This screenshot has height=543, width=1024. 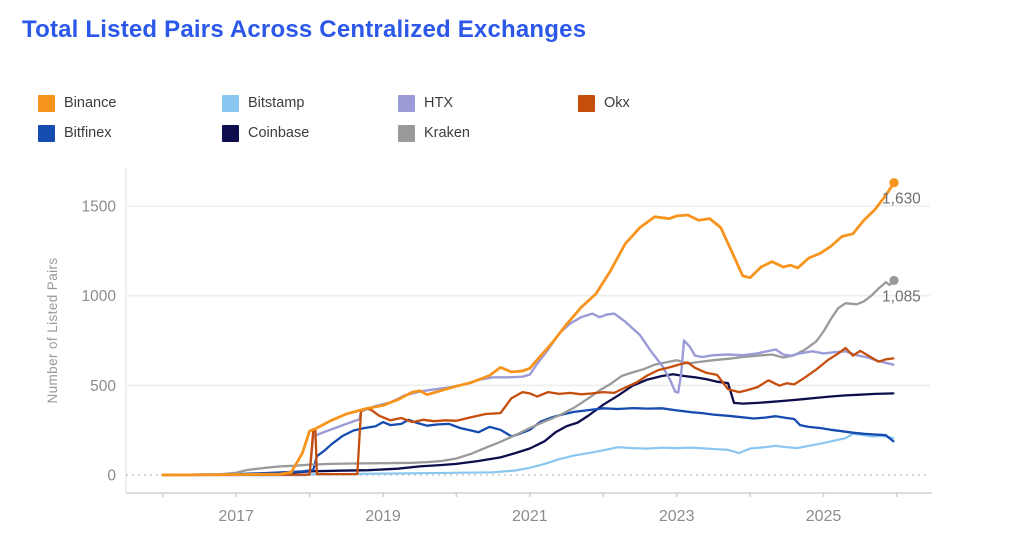 What do you see at coordinates (438, 103) in the screenshot?
I see `legend-label: HTX` at bounding box center [438, 103].